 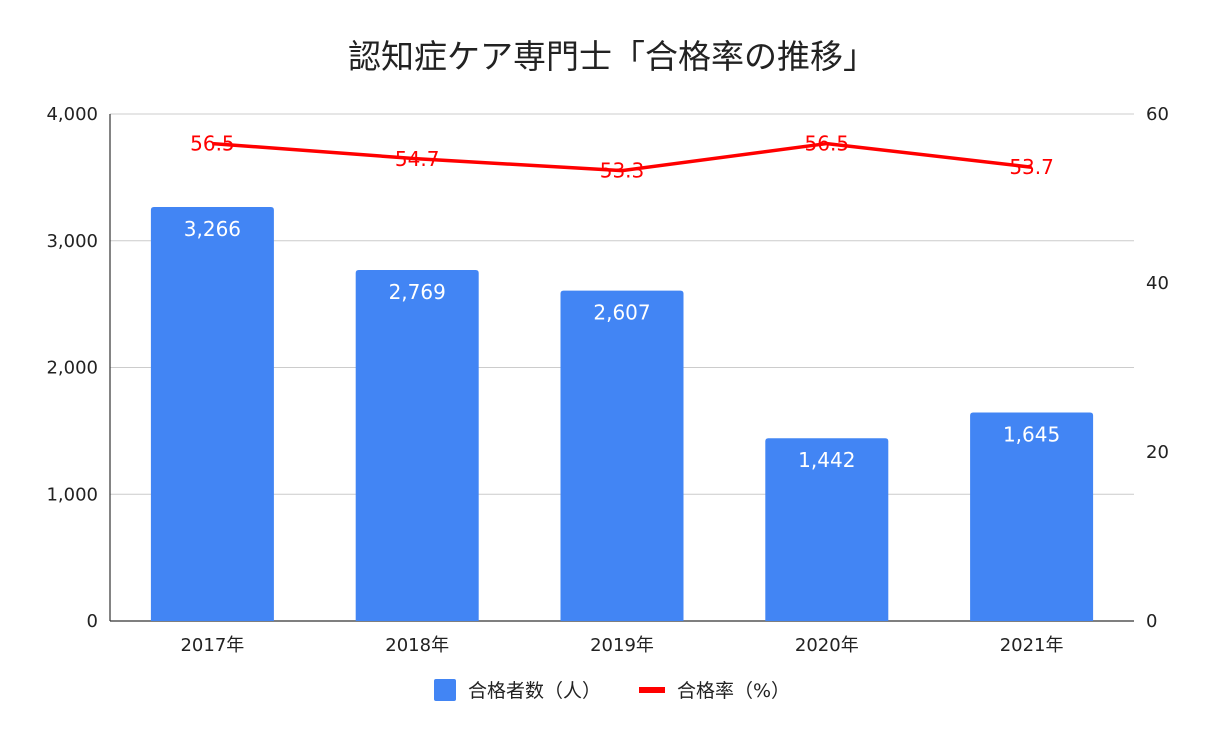 What do you see at coordinates (417, 645) in the screenshot?
I see `x-tick-label: 2018年` at bounding box center [417, 645].